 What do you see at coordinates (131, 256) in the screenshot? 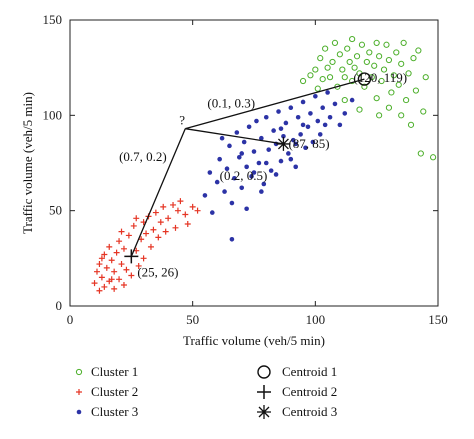
I see `centroid-2-marker` at bounding box center [131, 256].